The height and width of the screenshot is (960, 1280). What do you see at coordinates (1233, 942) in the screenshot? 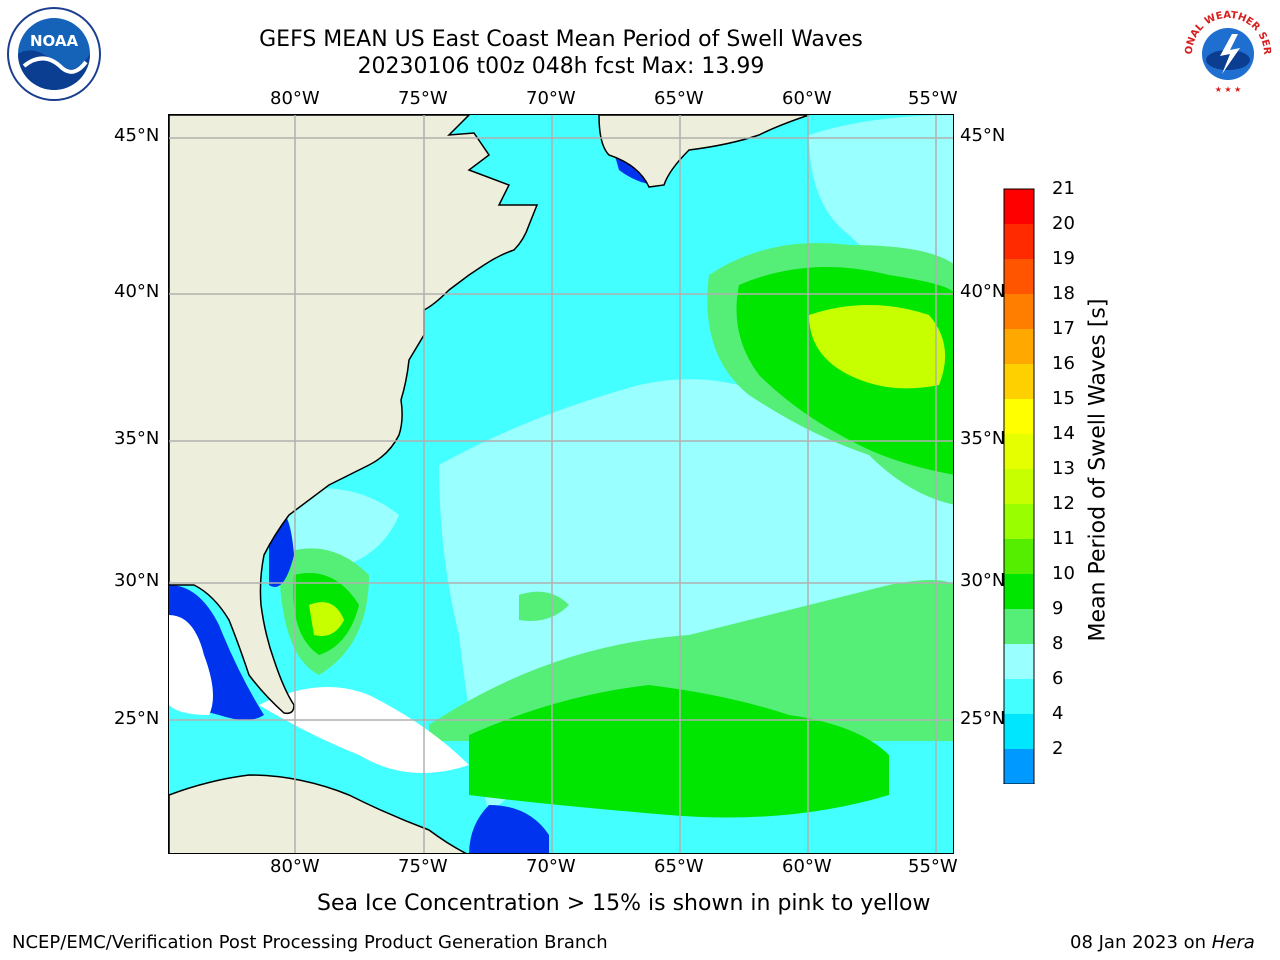
I see `machine-name: Hera` at bounding box center [1233, 942].